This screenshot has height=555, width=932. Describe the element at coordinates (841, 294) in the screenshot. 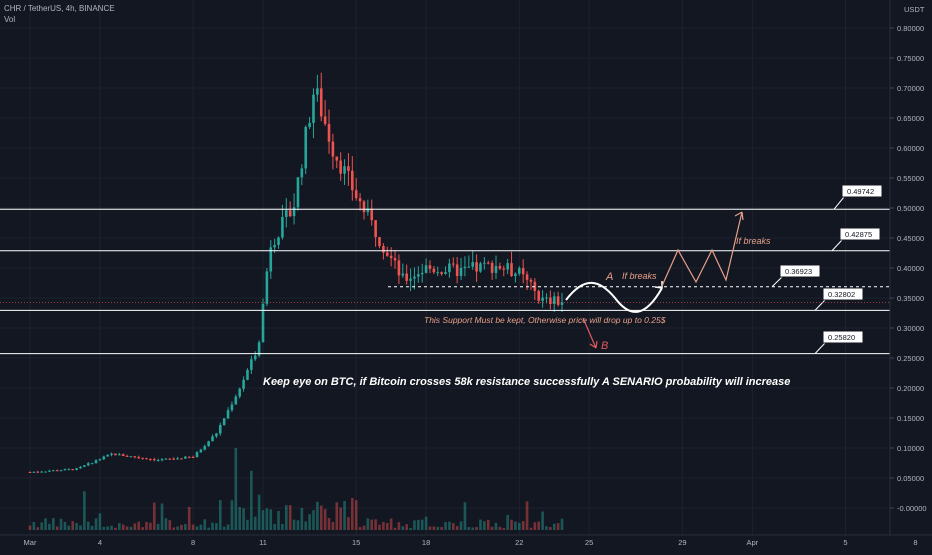

I see `callout-label: 0.32802` at that location.